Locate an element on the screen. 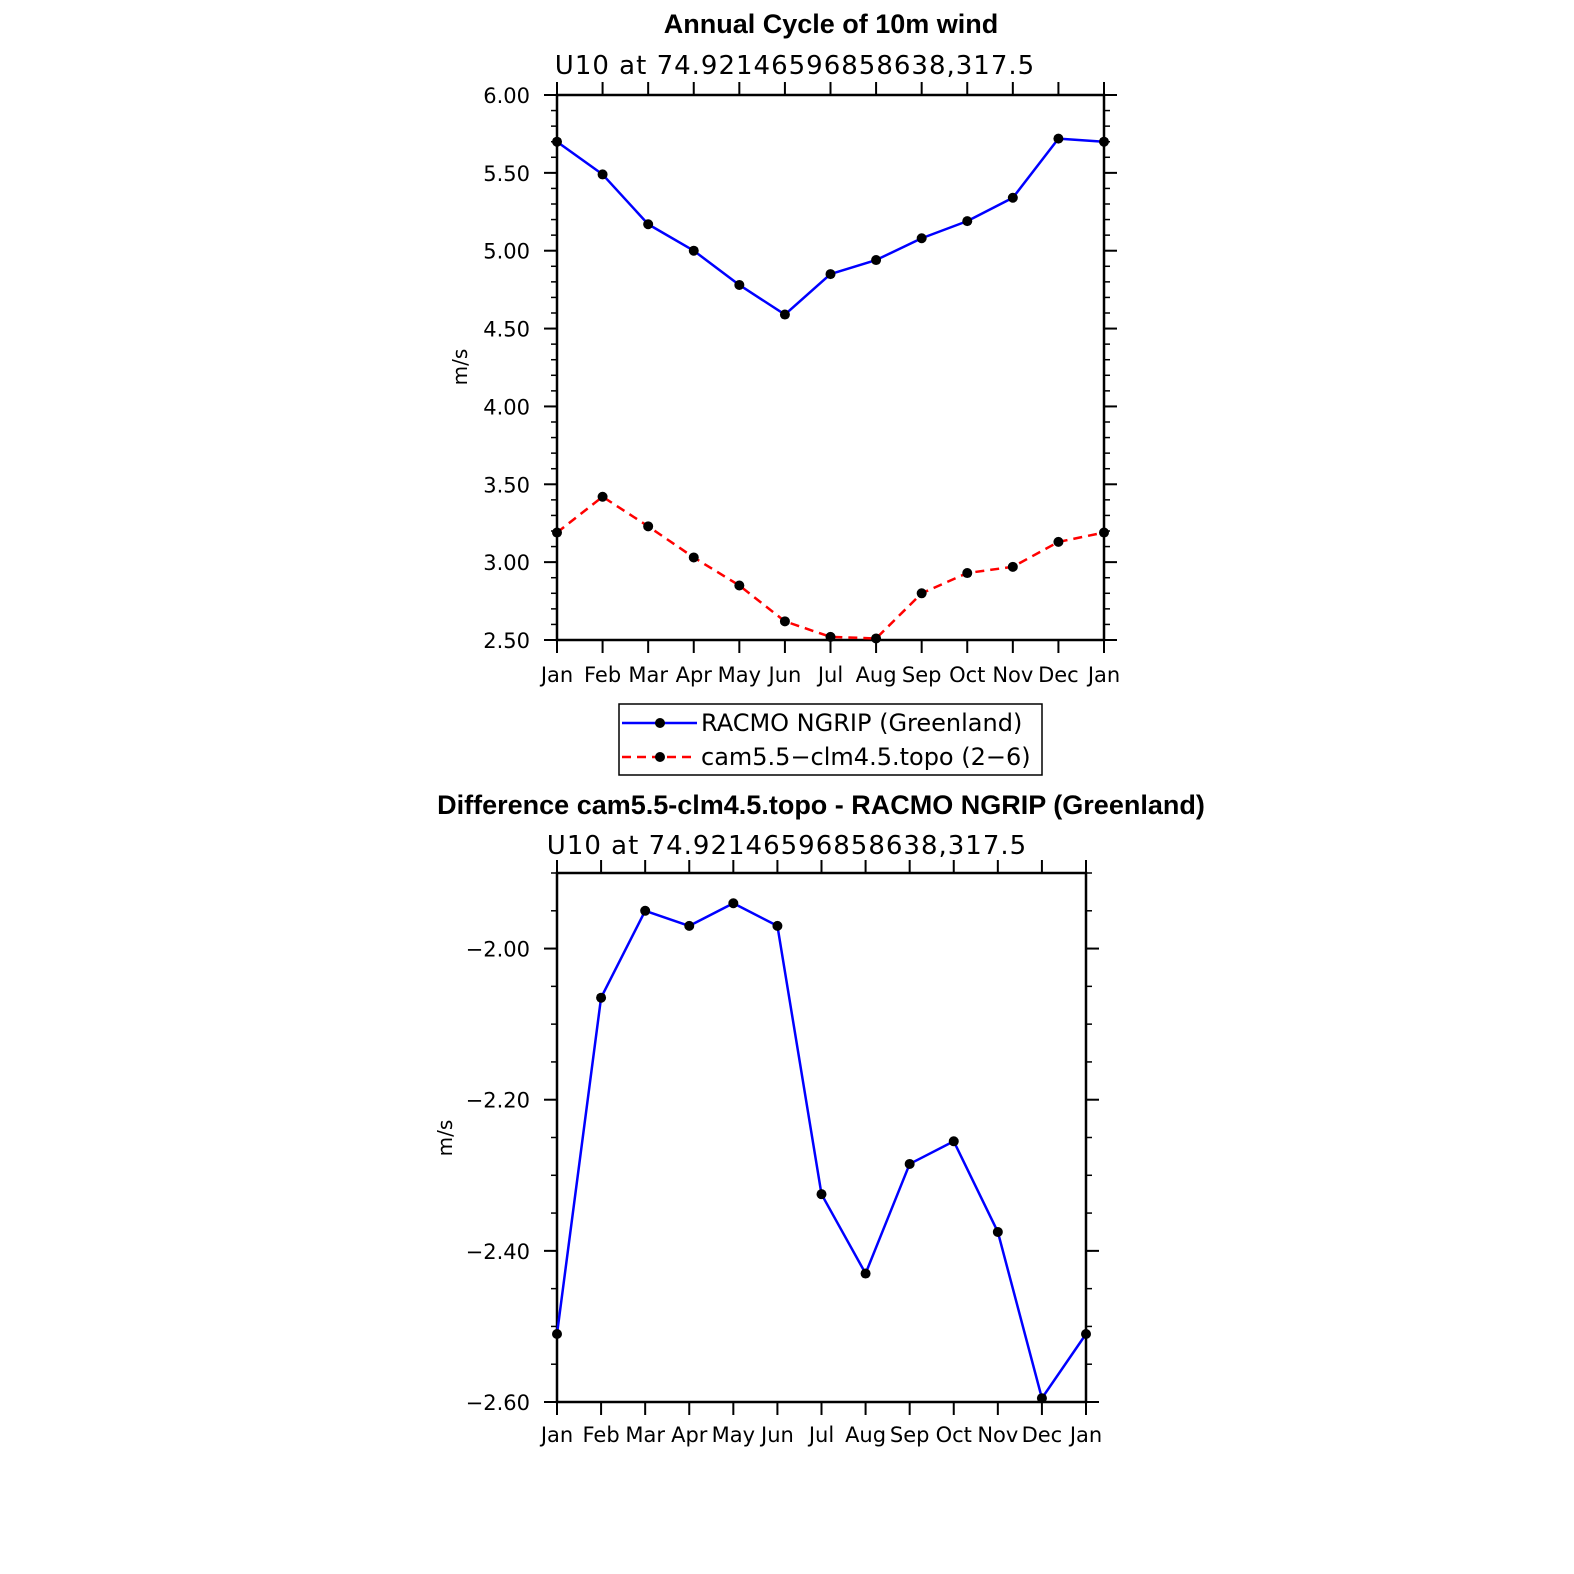 The image size is (1574, 1574). y-tick-label: 5.50 is located at coordinates (506, 174).